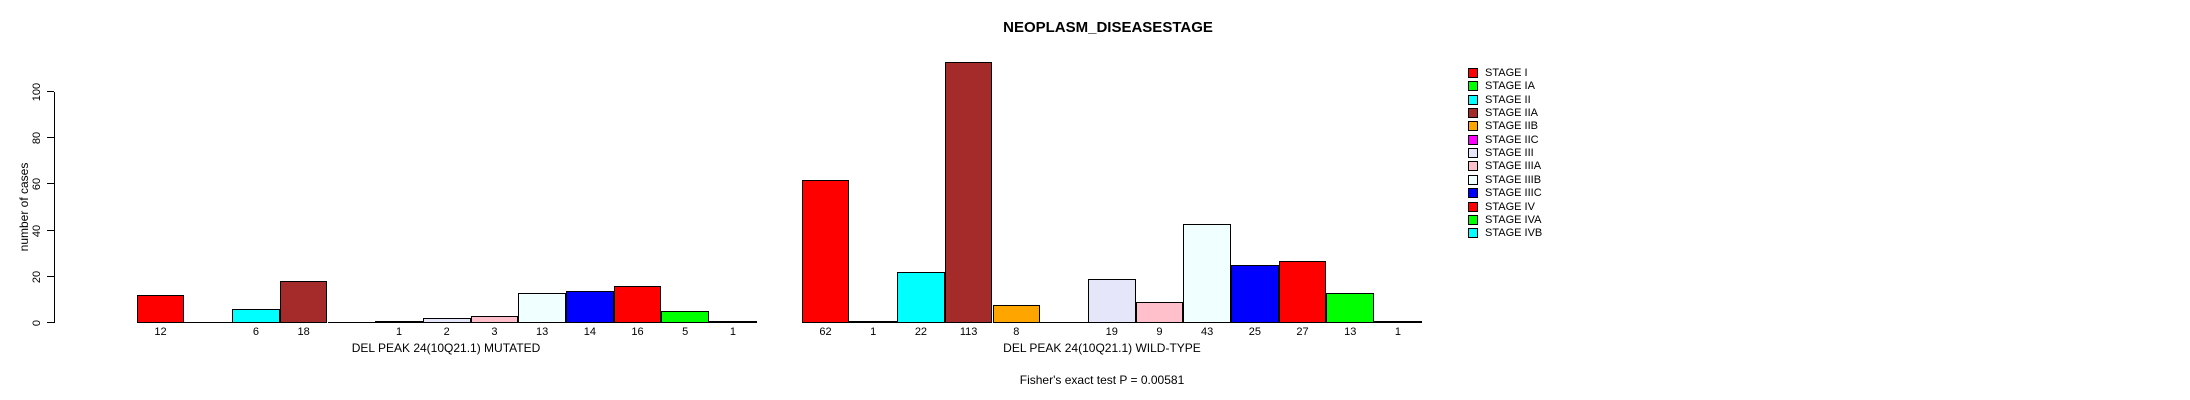 This screenshot has height=400, width=2190. Describe the element at coordinates (1508, 99) in the screenshot. I see `legend-label: STAGE II` at that location.